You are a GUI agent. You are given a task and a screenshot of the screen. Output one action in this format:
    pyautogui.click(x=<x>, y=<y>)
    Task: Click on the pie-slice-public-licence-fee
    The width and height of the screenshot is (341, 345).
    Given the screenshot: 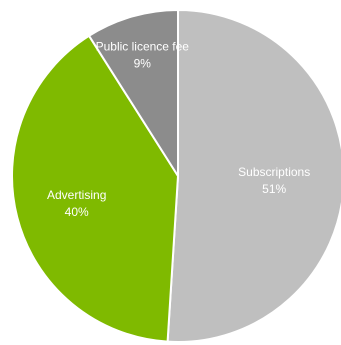 What is the action you would take?
    pyautogui.click(x=133, y=94)
    